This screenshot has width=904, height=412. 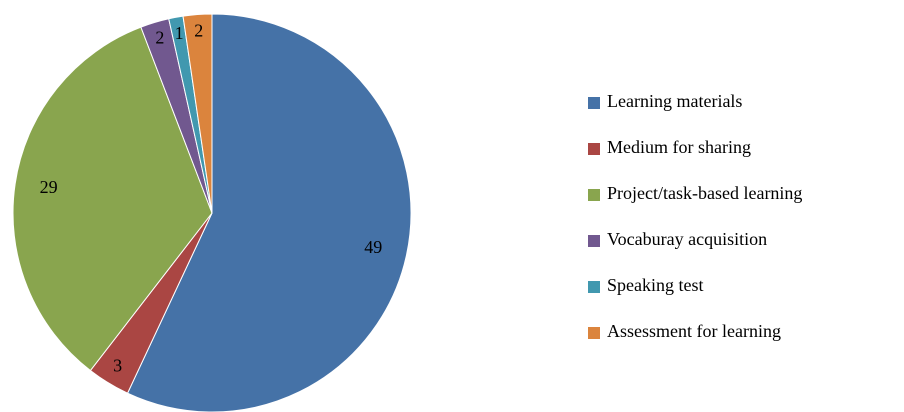 I want to click on legend-label: Learning materials, so click(x=674, y=101).